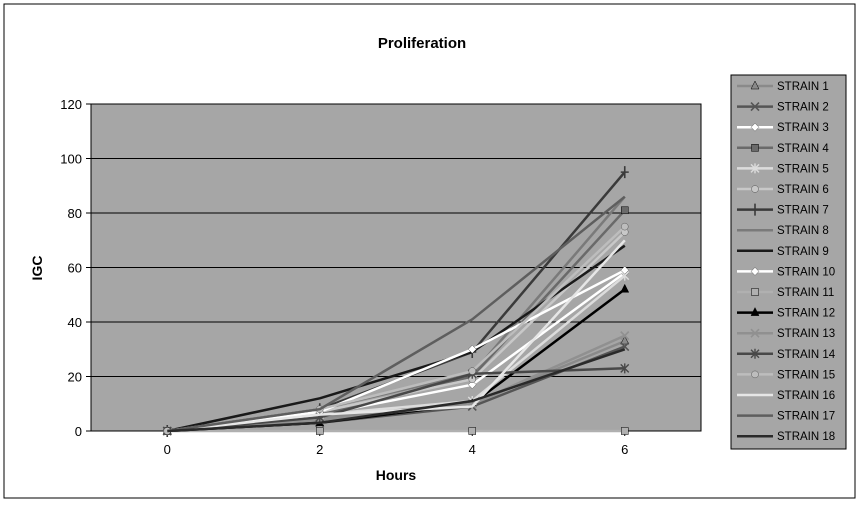  Describe the element at coordinates (806, 272) in the screenshot. I see `legend-label: STRAIN 10` at that location.